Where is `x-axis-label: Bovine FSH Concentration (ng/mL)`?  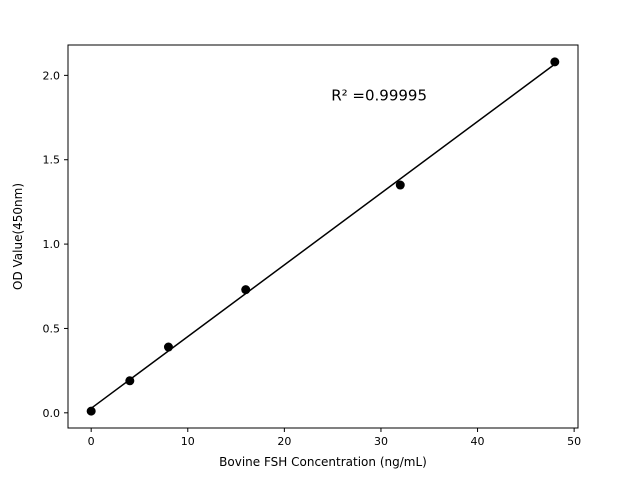 x-axis-label: Bovine FSH Concentration (ng/mL) is located at coordinates (323, 462).